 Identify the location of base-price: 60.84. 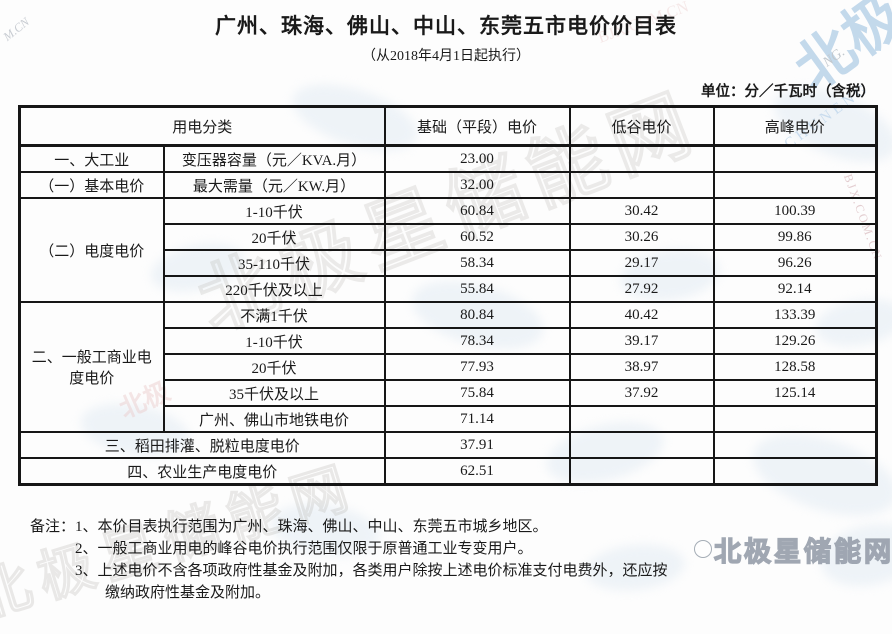
(477, 211).